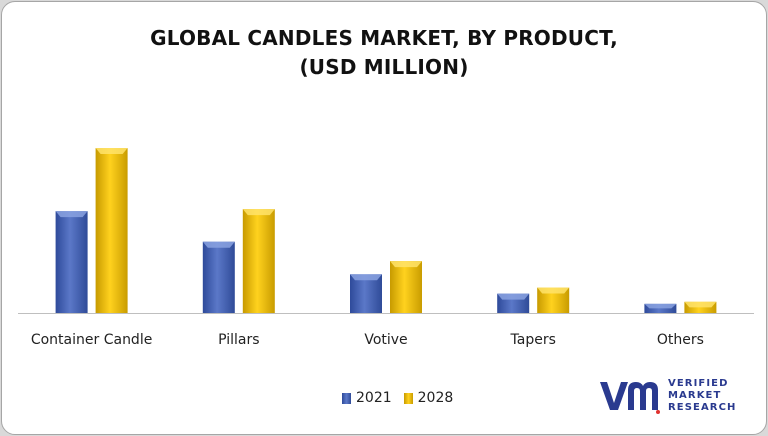  I want to click on legend-swatch-2028, so click(408, 398).